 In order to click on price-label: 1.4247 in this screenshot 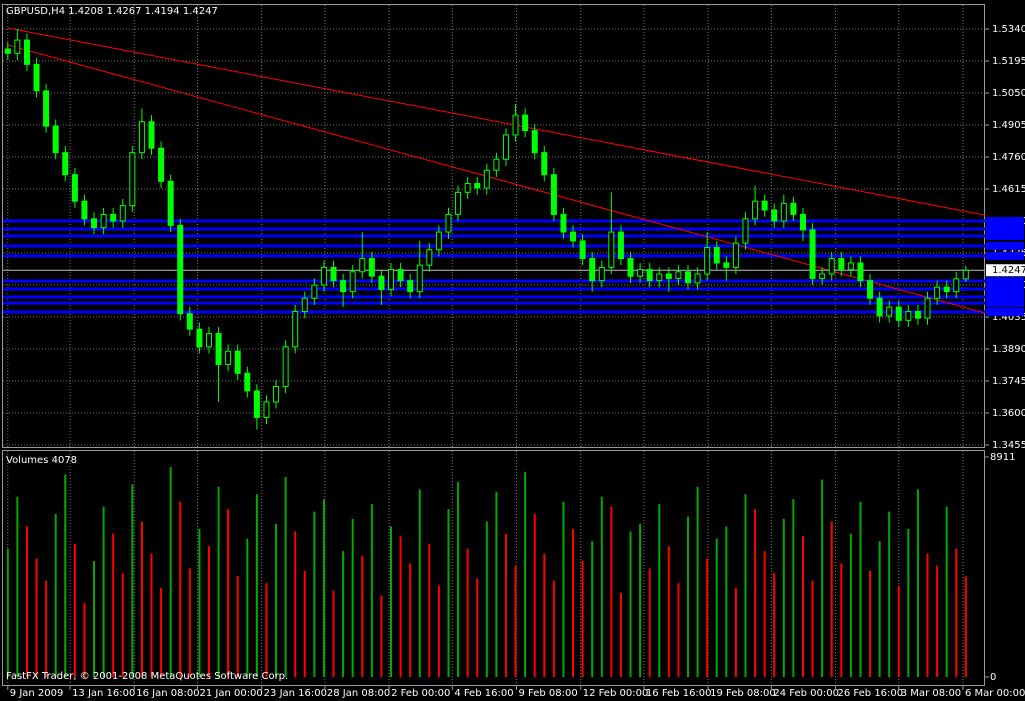, I will do `click(1008, 270)`.